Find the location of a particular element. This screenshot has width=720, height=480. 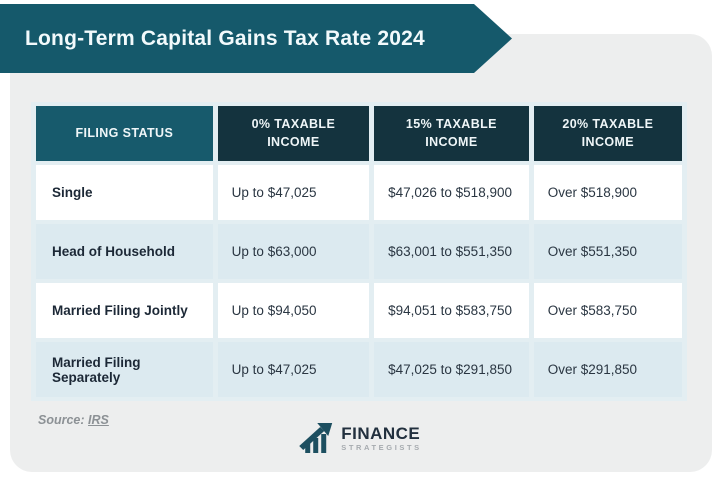

title-banner: Long-Term Capital Gains Tax Rate 2024 is located at coordinates (256, 38).